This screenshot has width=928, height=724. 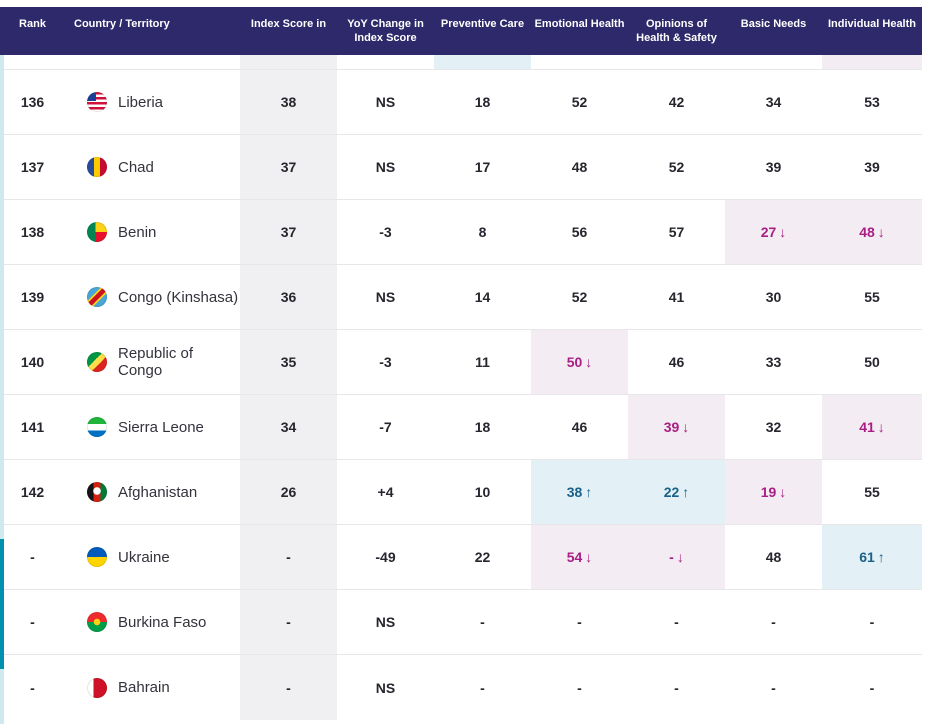 What do you see at coordinates (482, 492) in the screenshot?
I see `preventive-care-cell: 10` at bounding box center [482, 492].